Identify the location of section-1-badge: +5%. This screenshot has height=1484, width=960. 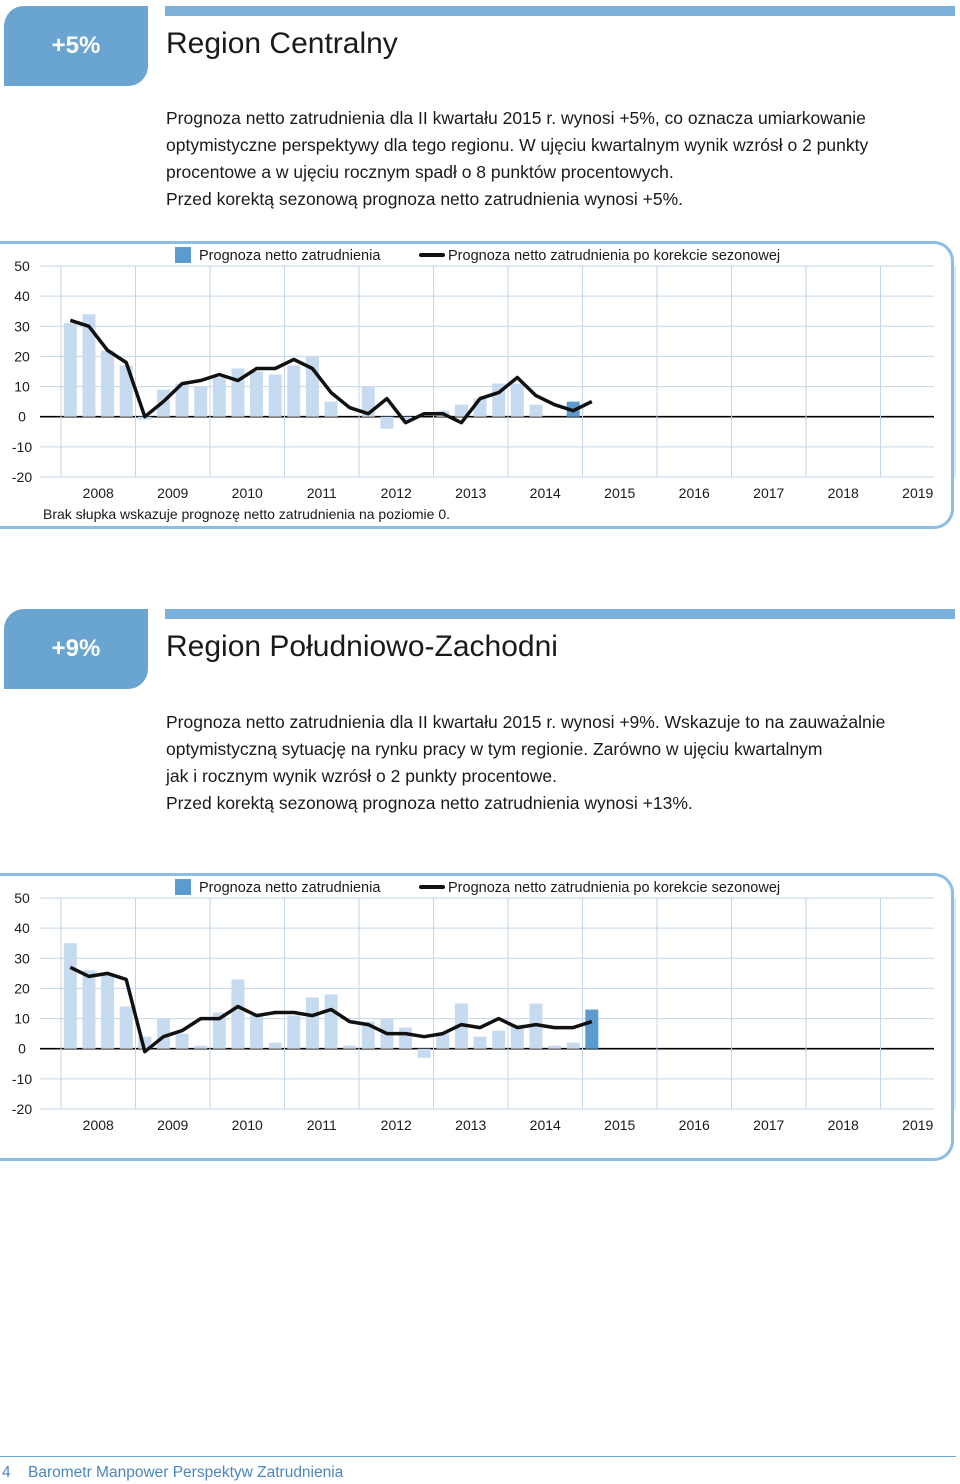
(76, 46).